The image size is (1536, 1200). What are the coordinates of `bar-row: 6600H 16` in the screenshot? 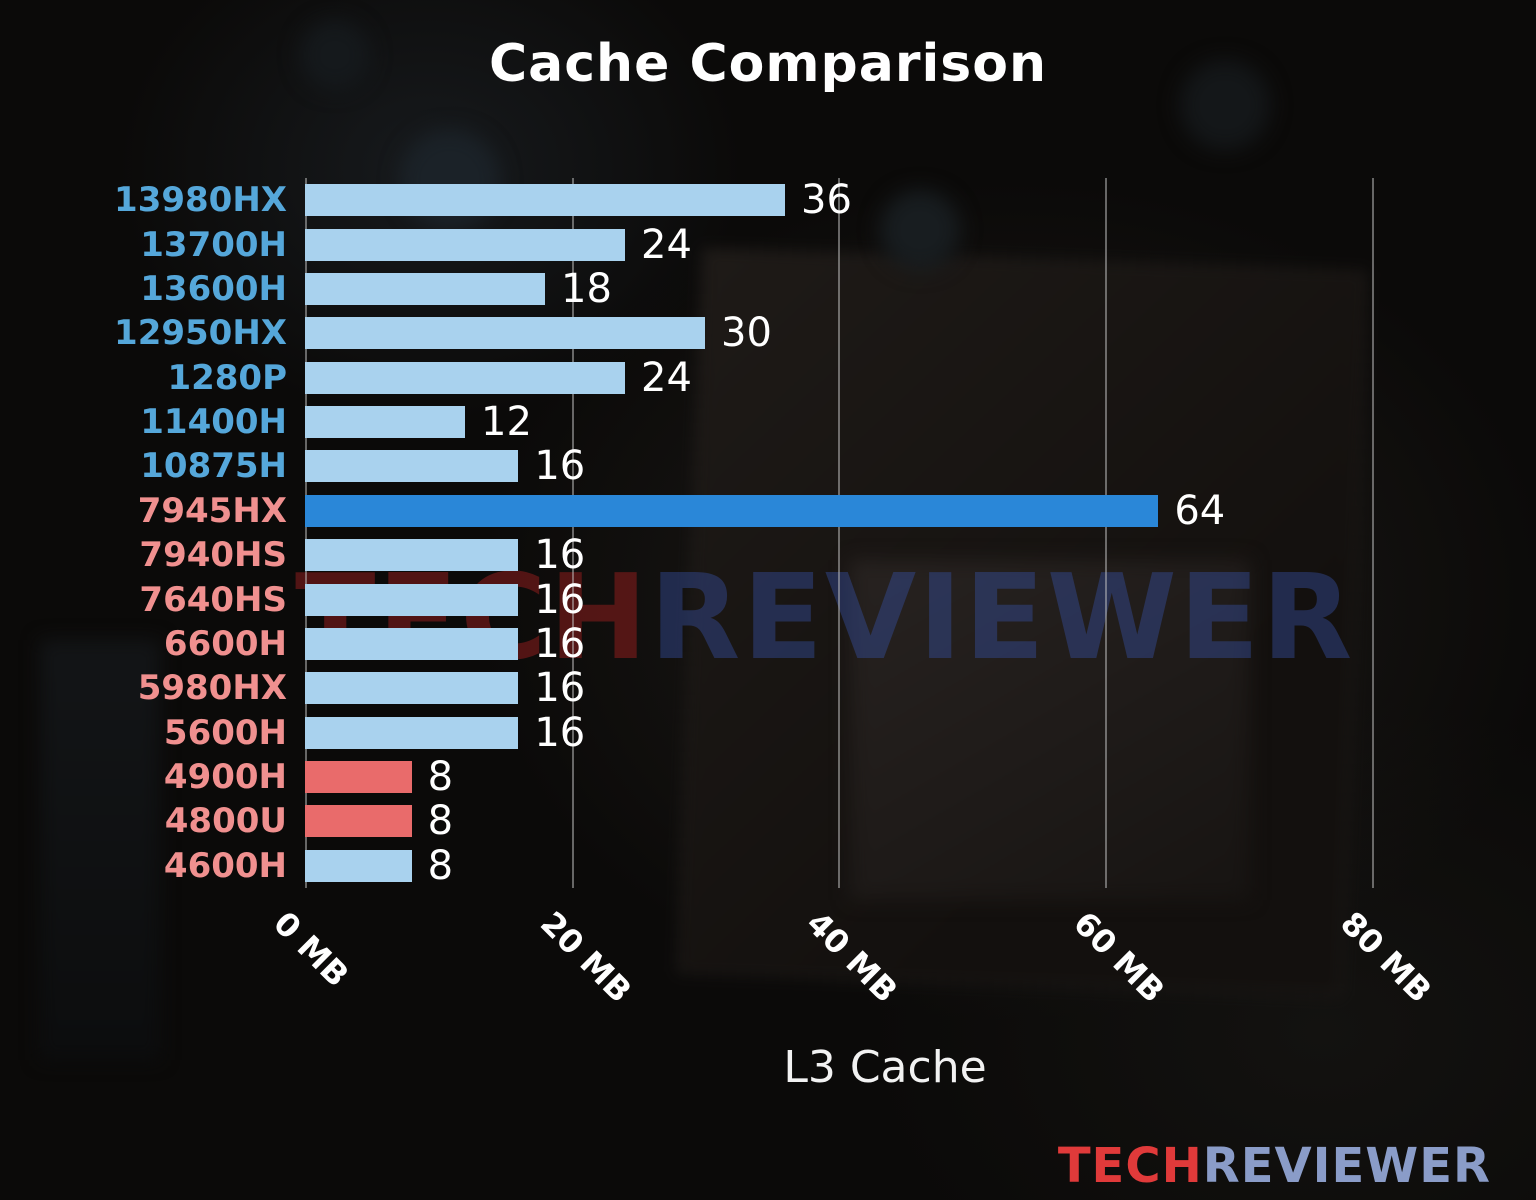 It's located at (814, 643).